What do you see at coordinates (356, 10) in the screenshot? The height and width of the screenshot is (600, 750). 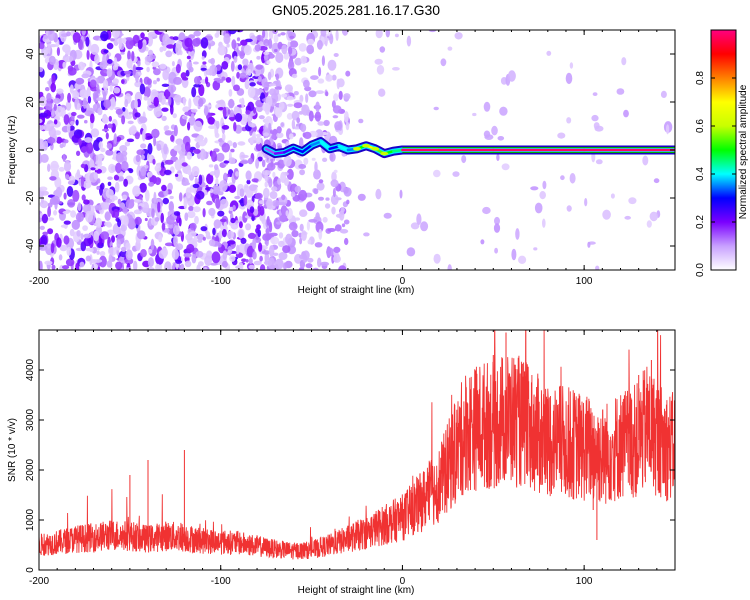 I see `chart-title: GN05.2025.281.16.17.G30` at bounding box center [356, 10].